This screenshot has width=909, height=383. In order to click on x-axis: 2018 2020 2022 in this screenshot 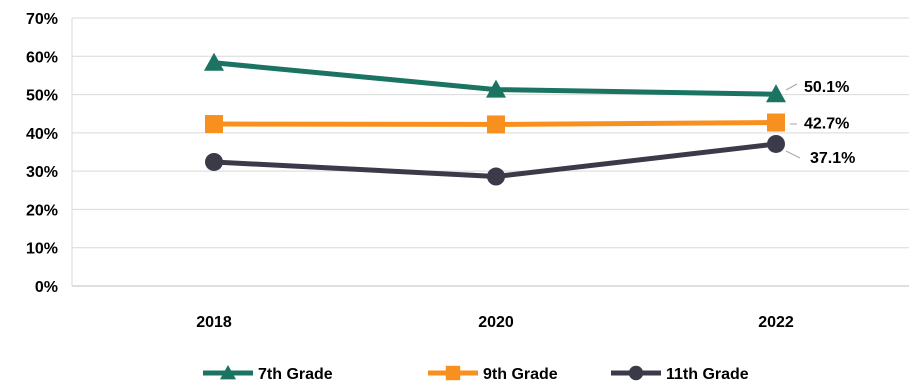, I will do `click(495, 322)`.